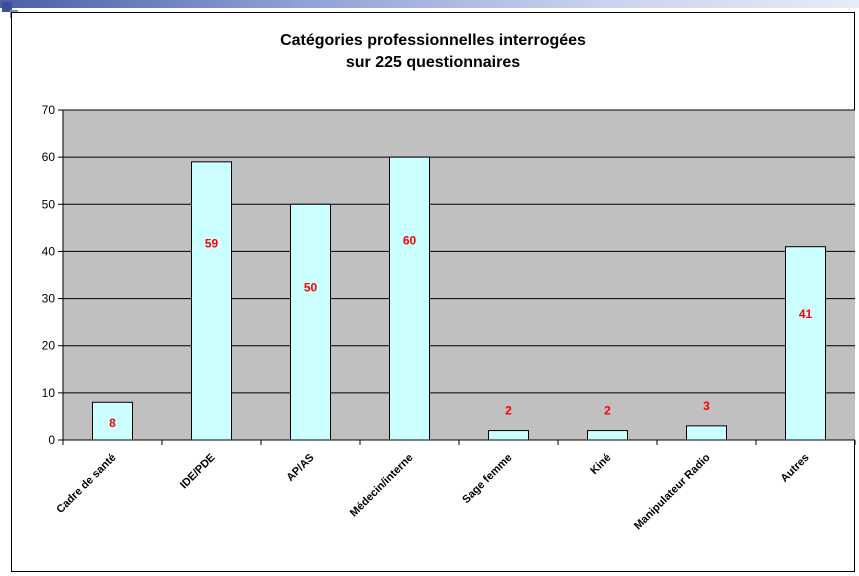  What do you see at coordinates (672, 491) in the screenshot?
I see `category-label: Manipulateur Radio` at bounding box center [672, 491].